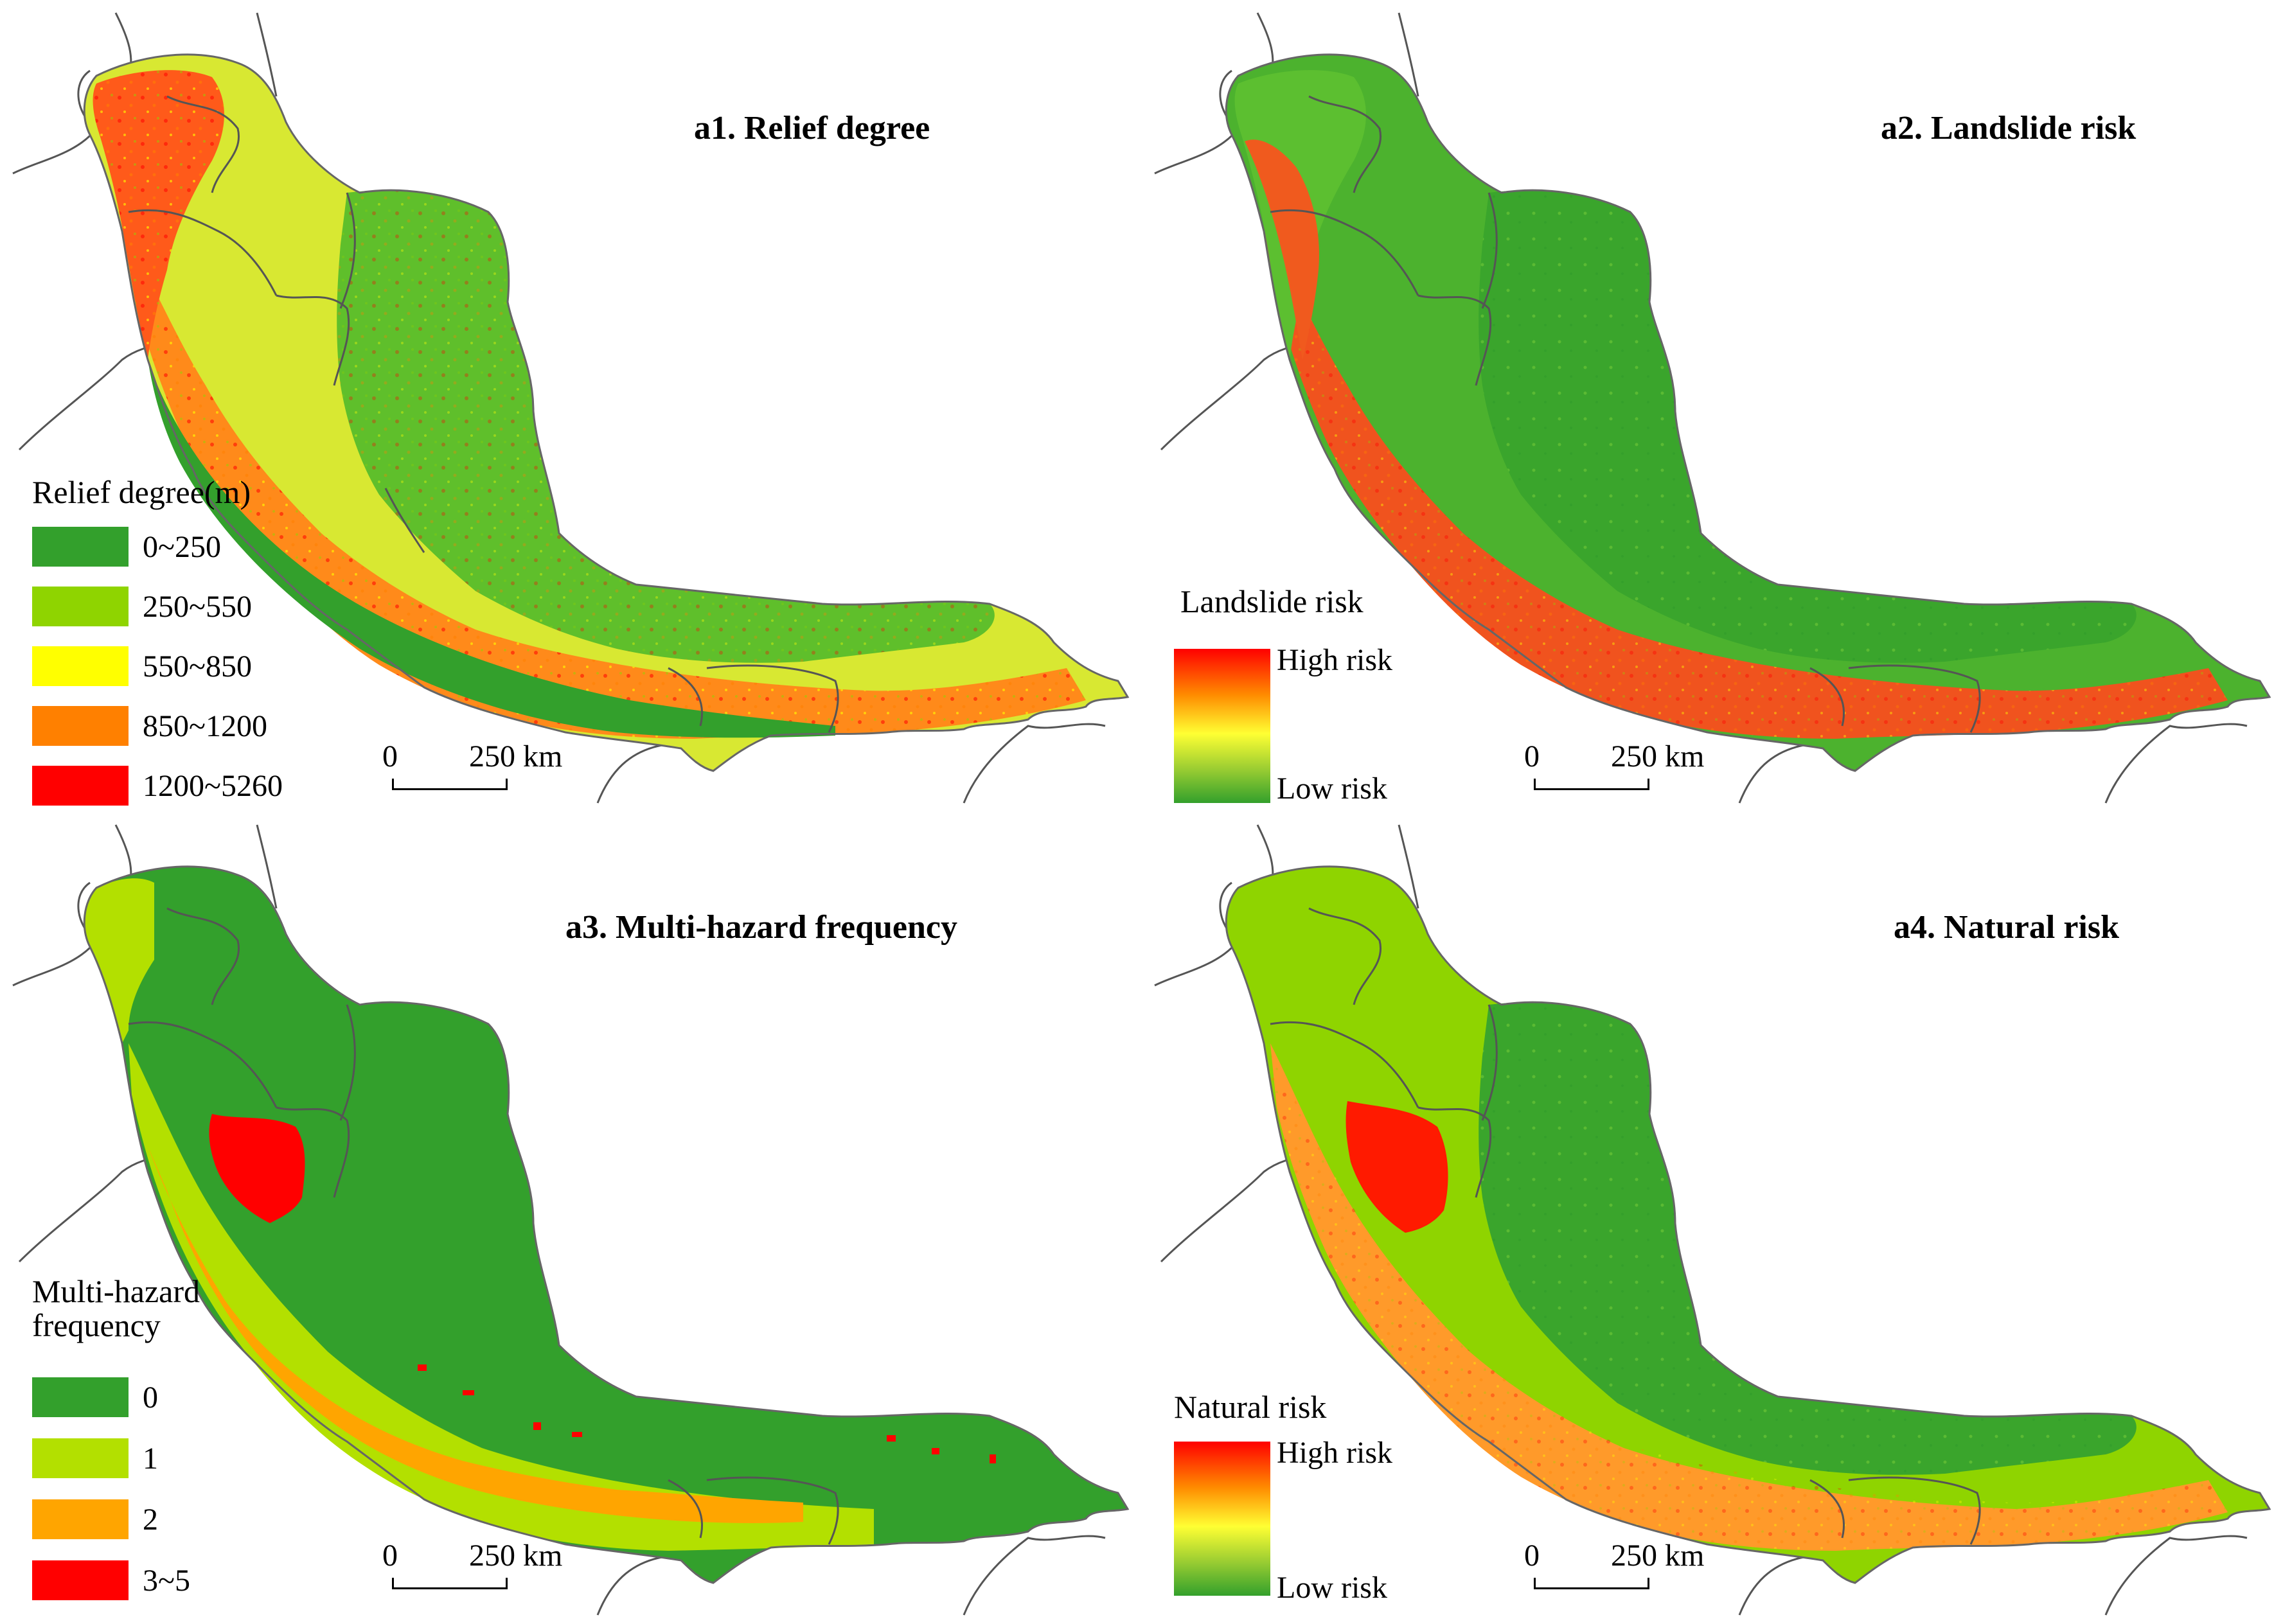  What do you see at coordinates (707, 1414) in the screenshot?
I see `scattered-hotspots` at bounding box center [707, 1414].